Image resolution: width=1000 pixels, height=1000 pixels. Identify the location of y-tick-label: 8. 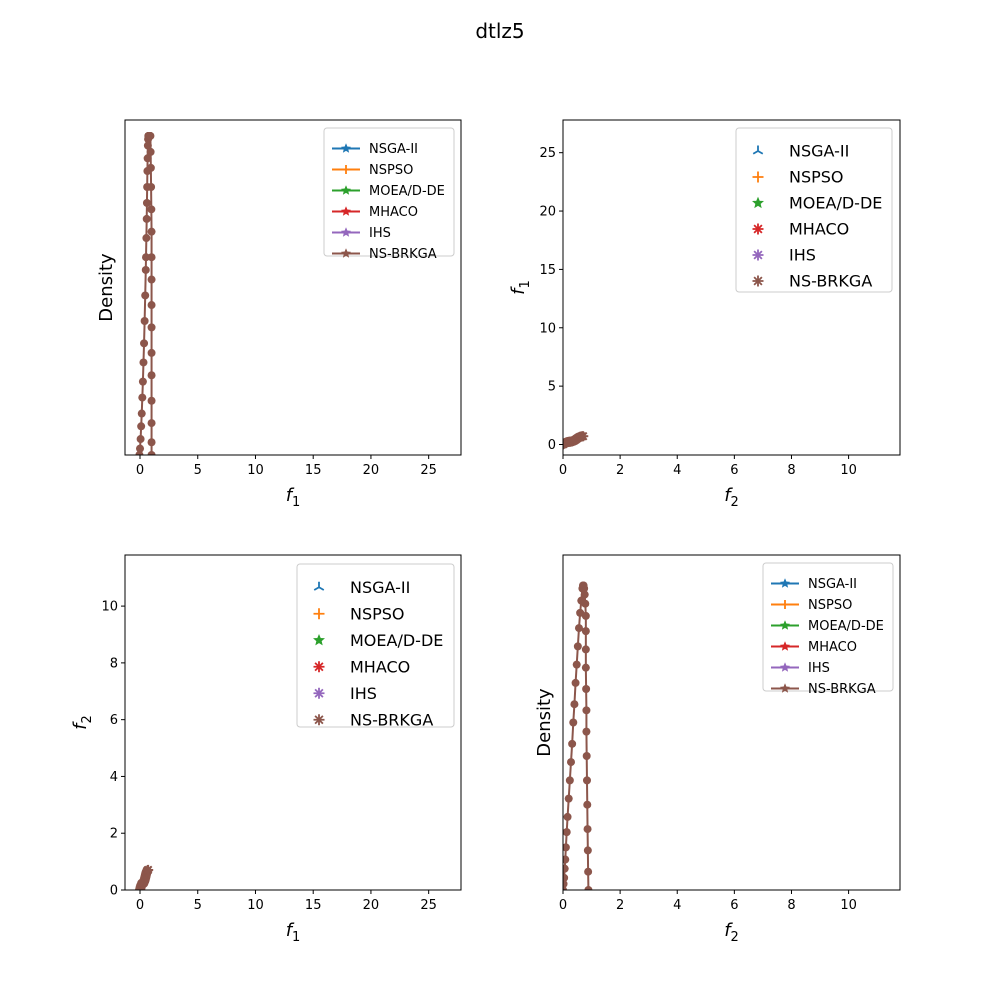
(114, 663).